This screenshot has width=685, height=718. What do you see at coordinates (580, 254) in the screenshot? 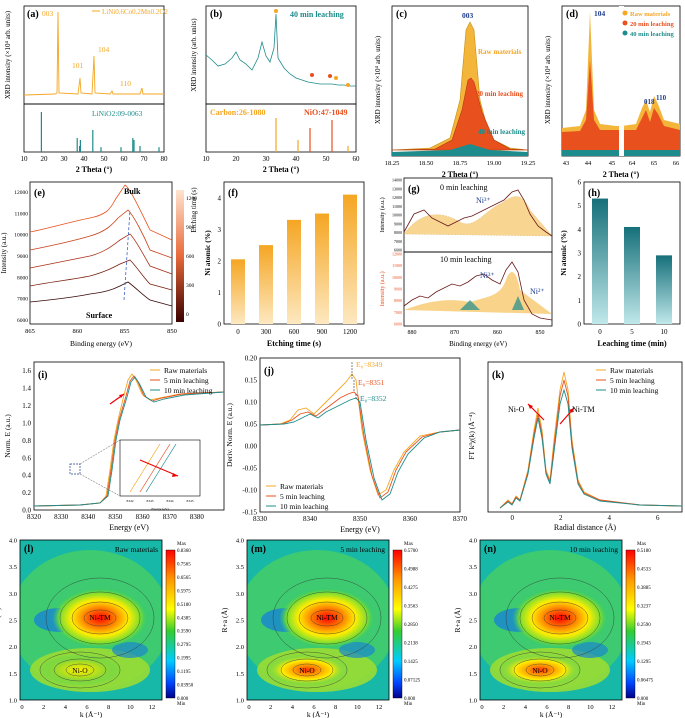
I see `yticks-h: 0 1 2 3 4 5 6` at bounding box center [580, 254].